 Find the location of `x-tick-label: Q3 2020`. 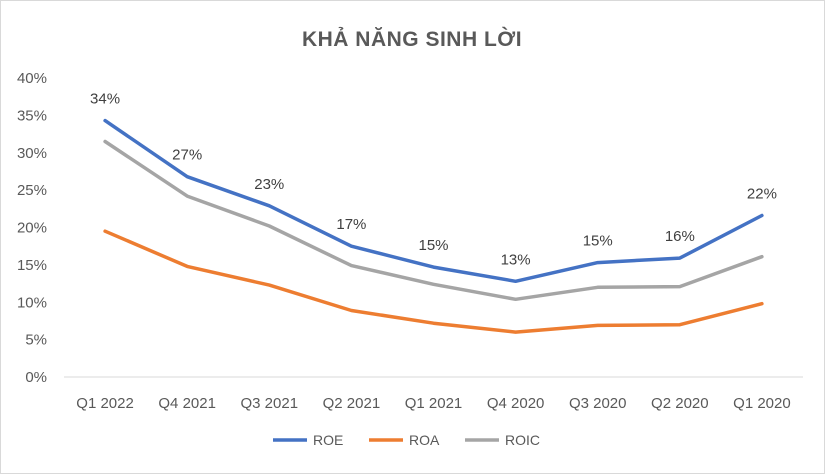

x-tick-label: Q3 2020 is located at coordinates (598, 403).